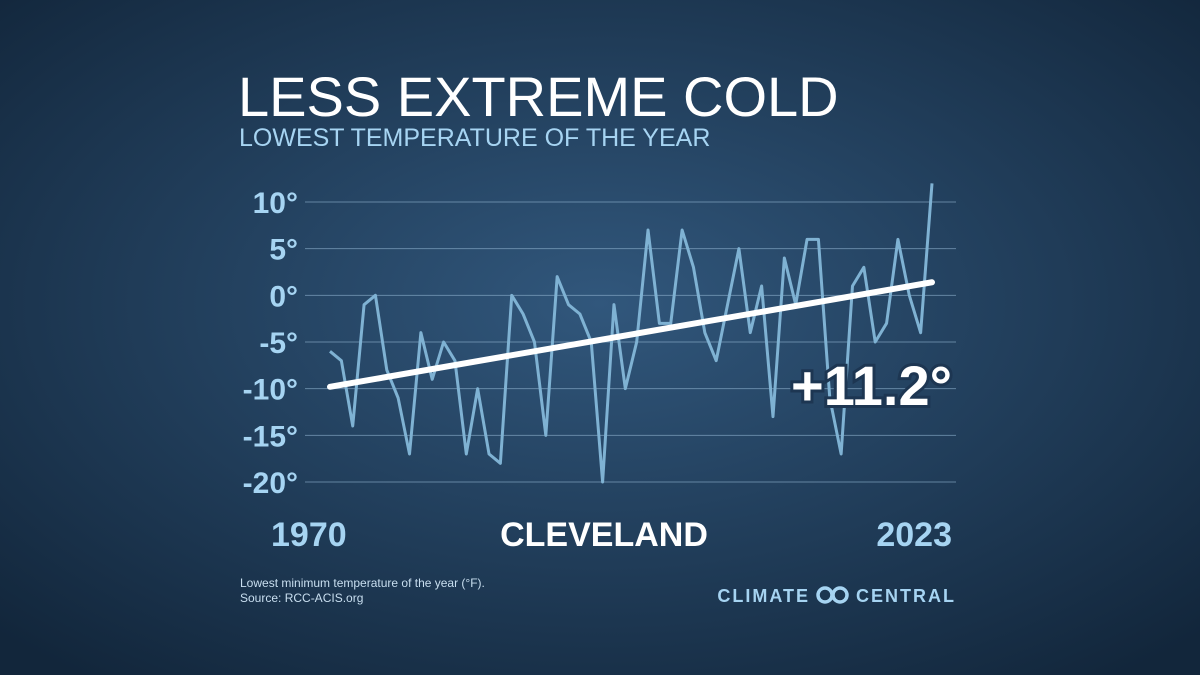 Image resolution: width=1200 pixels, height=675 pixels. What do you see at coordinates (278, 343) in the screenshot?
I see `y-tick-label: -5°` at bounding box center [278, 343].